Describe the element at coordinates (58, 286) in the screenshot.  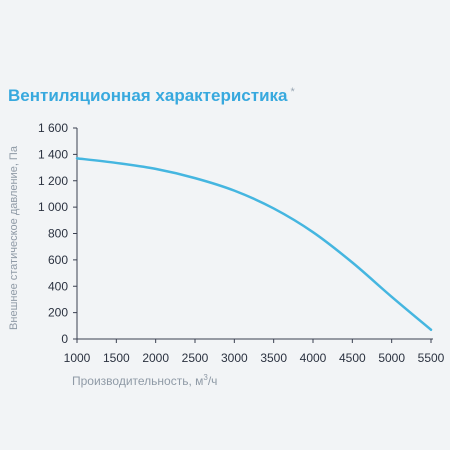
I see `y-tick-label: 400` at that location.